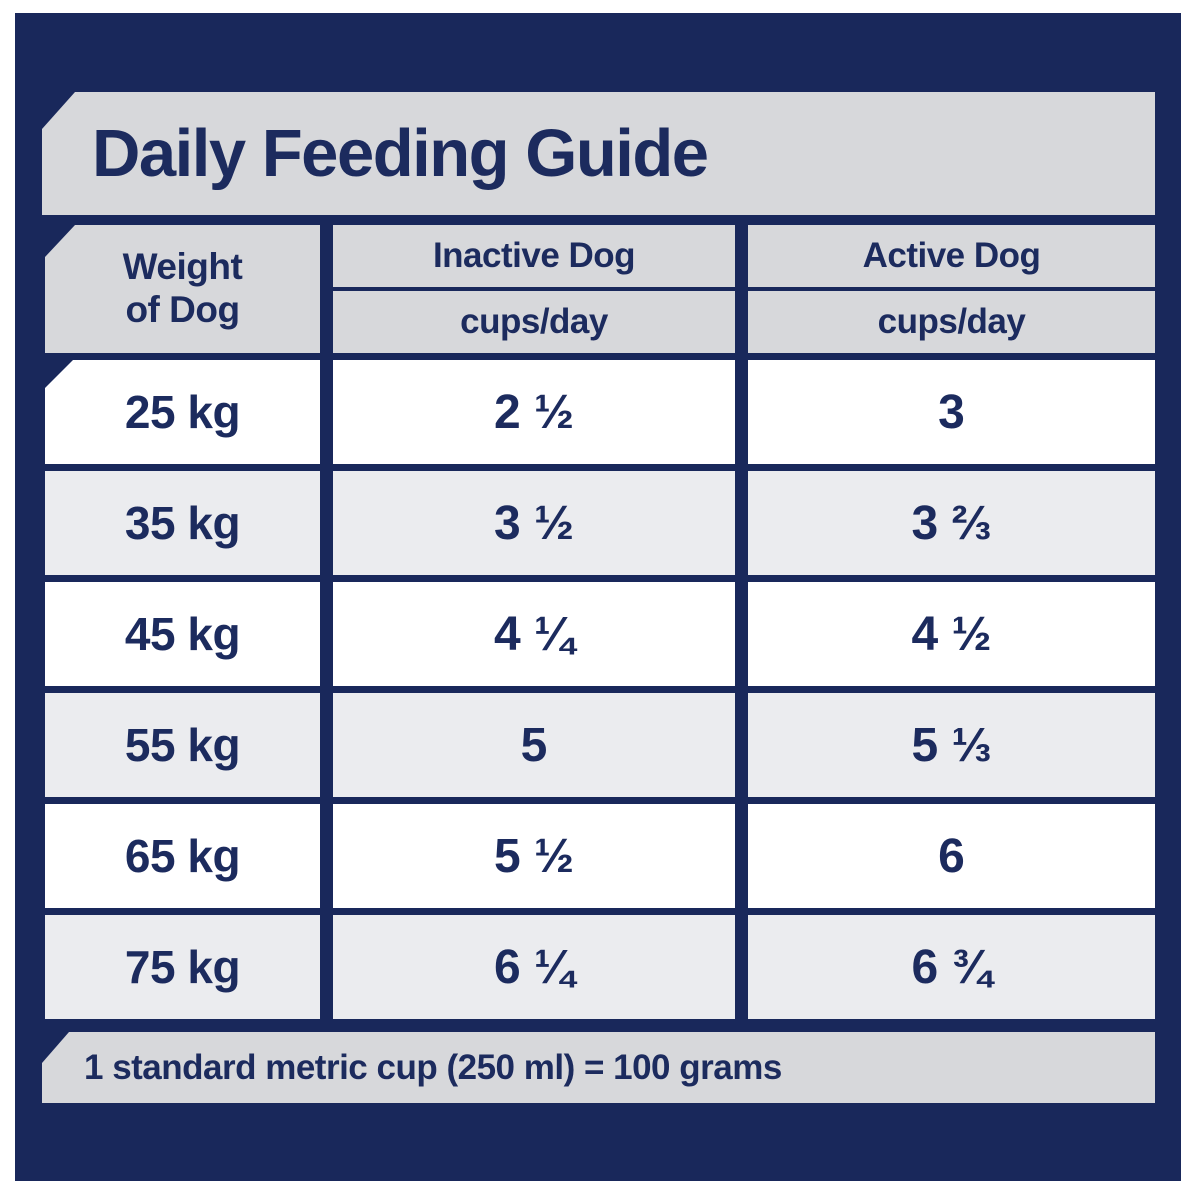  What do you see at coordinates (951, 745) in the screenshot?
I see `active-value-cell: 5 ⅓` at bounding box center [951, 745].